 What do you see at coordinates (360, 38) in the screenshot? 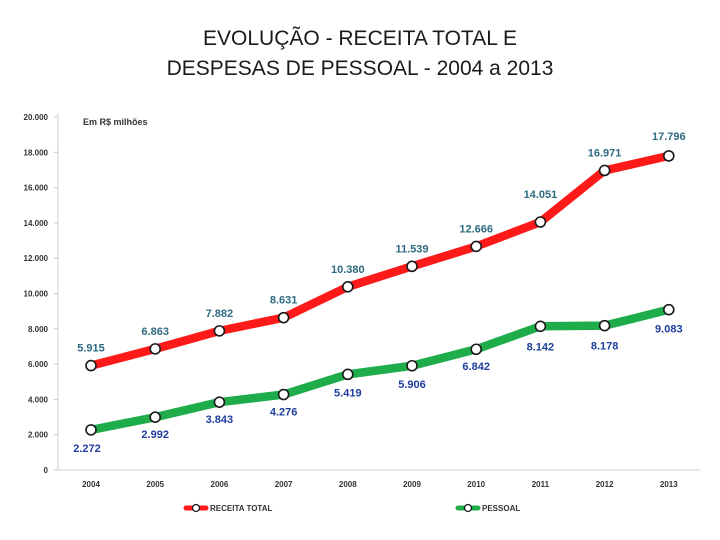
I see `title-line-1: EVOLUÇÃO - RECEITA TOTAL E` at bounding box center [360, 38].